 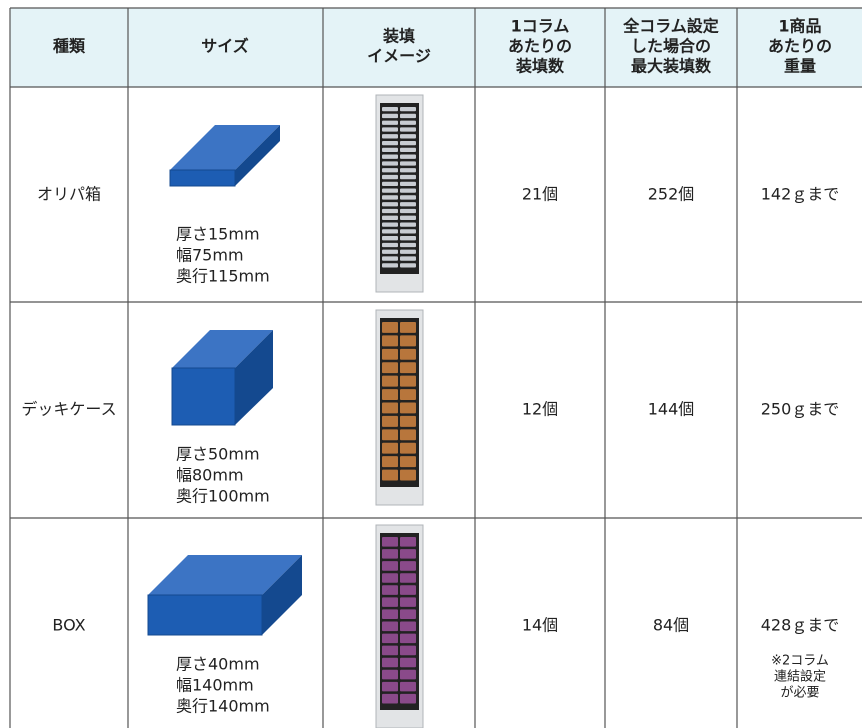 I want to click on size-line: 奥行100mm, so click(x=223, y=496).